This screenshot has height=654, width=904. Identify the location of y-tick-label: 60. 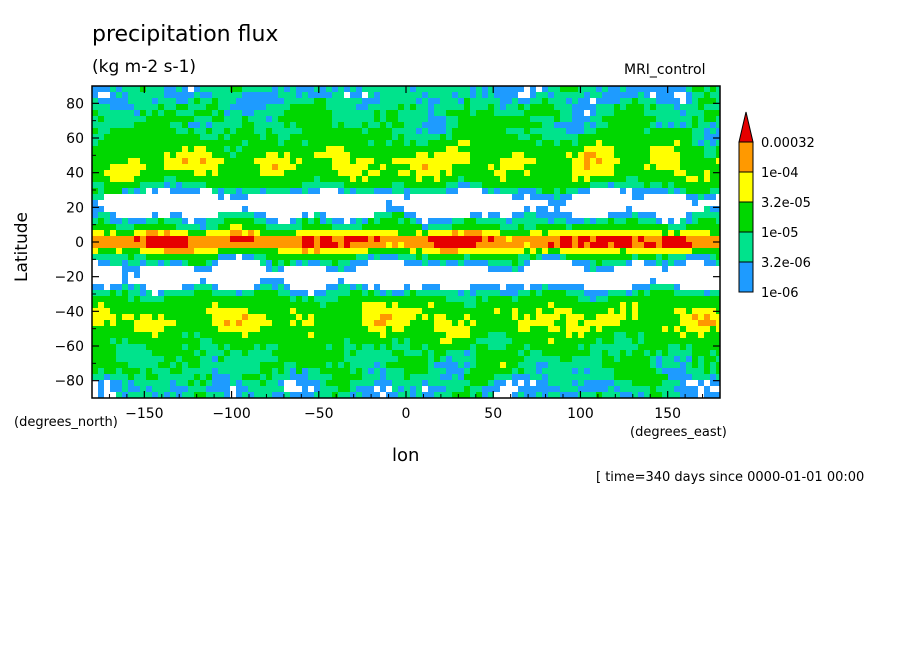
(75, 139).